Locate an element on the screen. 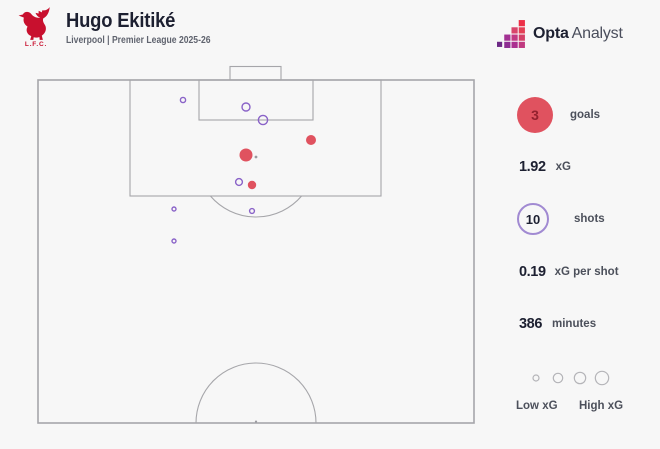 Image resolution: width=660 pixels, height=449 pixels. xg-per-shot-label: xG per shot is located at coordinates (586, 272).